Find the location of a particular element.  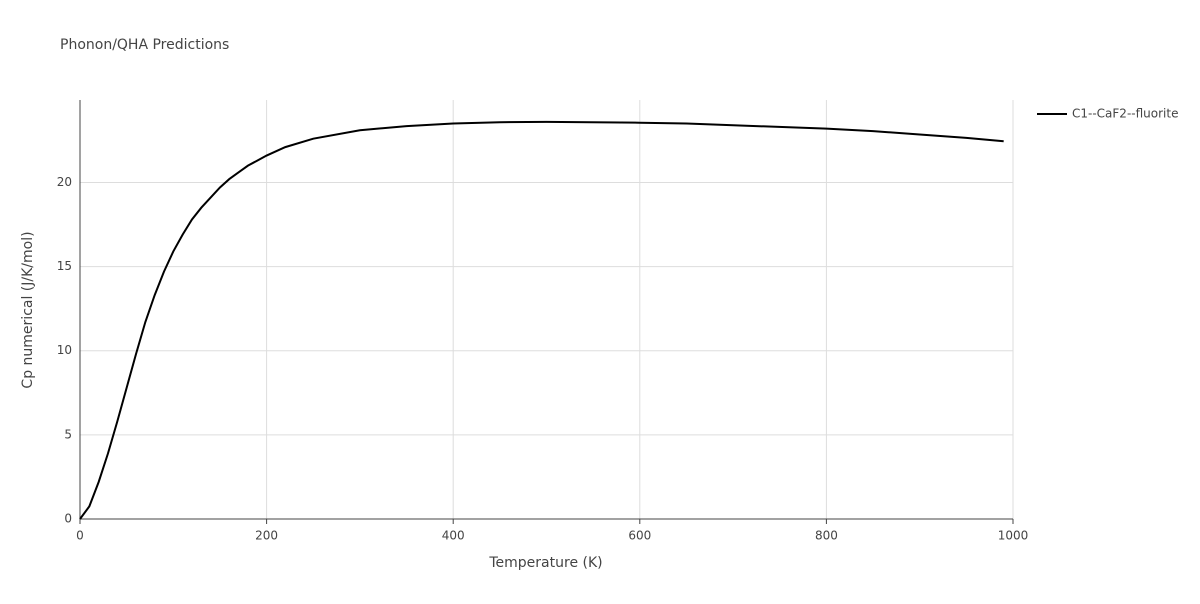

x-axis-label: Temperature (K) is located at coordinates (545, 563).